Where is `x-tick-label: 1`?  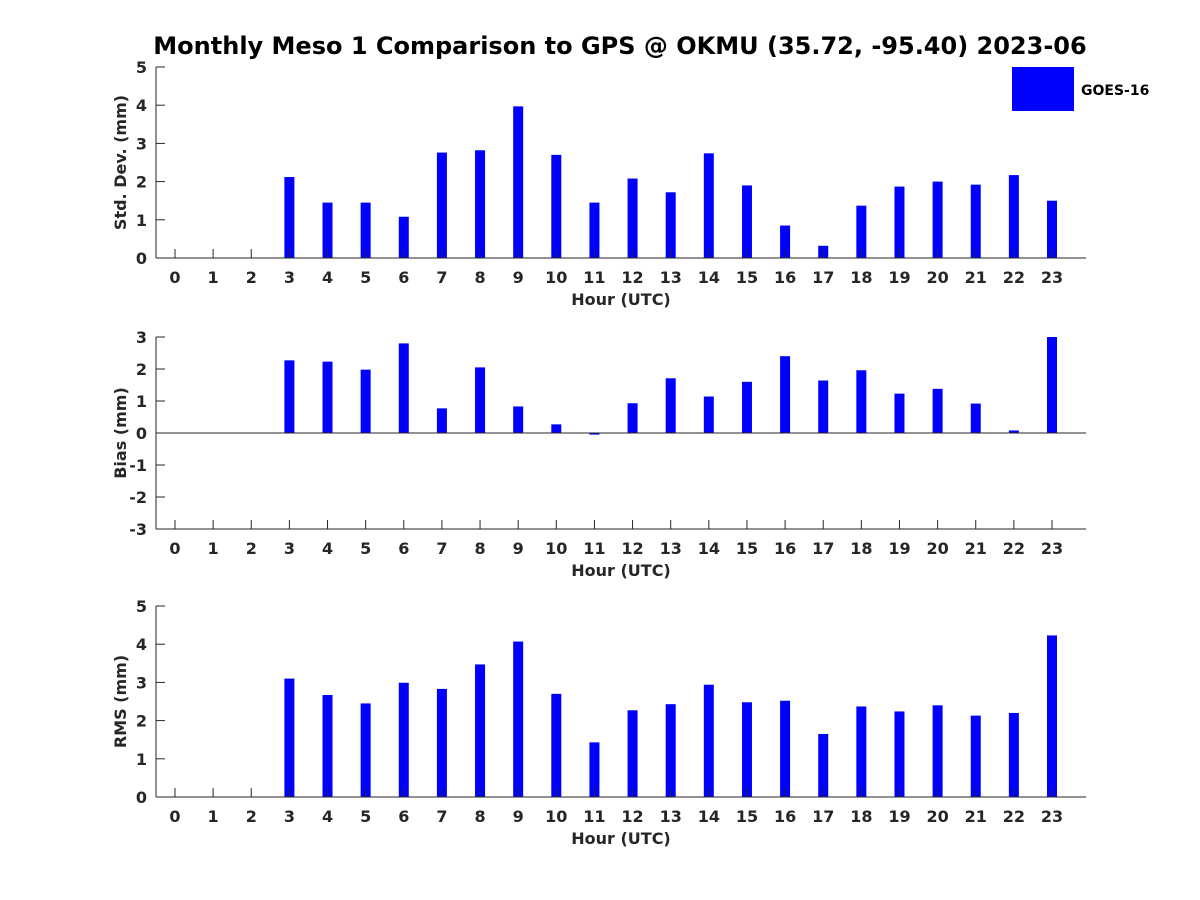 x-tick-label: 1 is located at coordinates (213, 277).